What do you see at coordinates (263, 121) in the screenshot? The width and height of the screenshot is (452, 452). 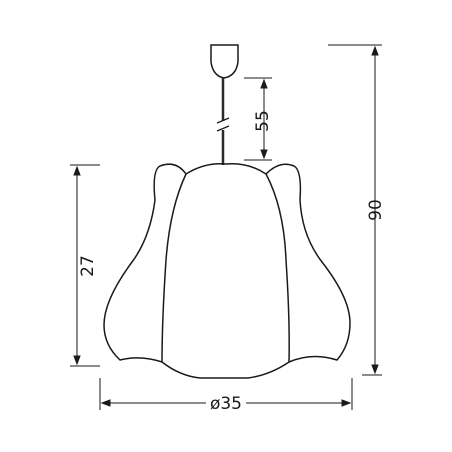 I see `cord-length-label: 55` at bounding box center [263, 121].